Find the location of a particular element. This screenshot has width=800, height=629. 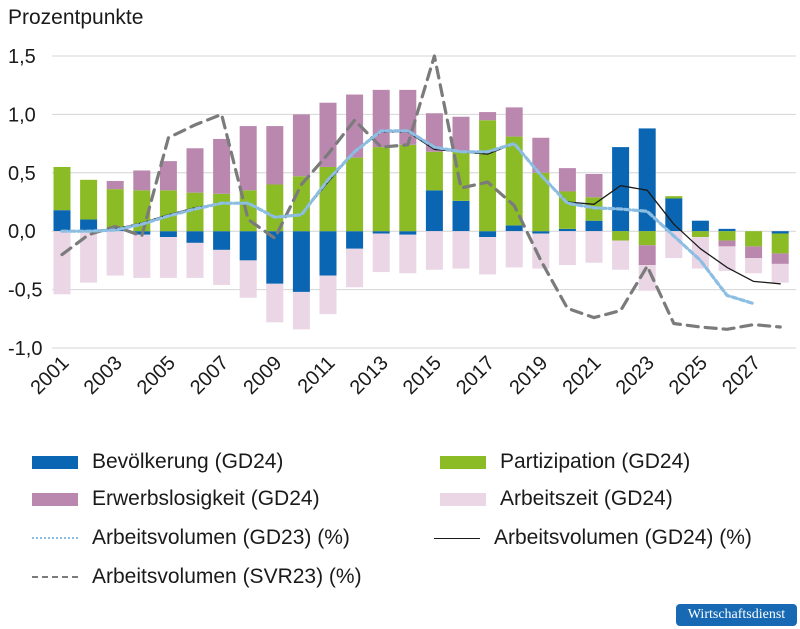

legend-label: Arbeitsvolumen (SVR23) (%) is located at coordinates (227, 576).